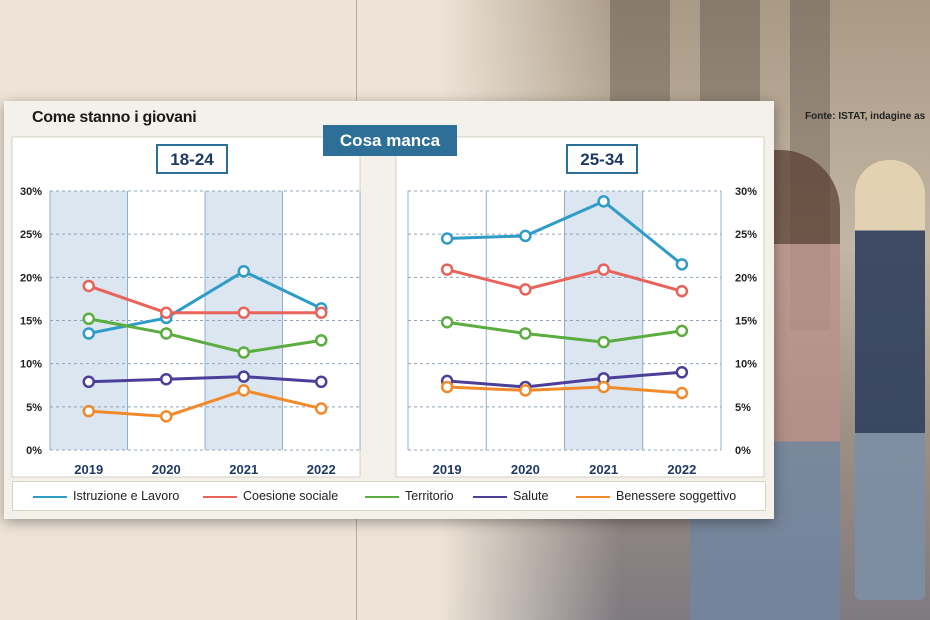 The image size is (930, 620). I want to click on legend-label: Territorio, so click(429, 496).